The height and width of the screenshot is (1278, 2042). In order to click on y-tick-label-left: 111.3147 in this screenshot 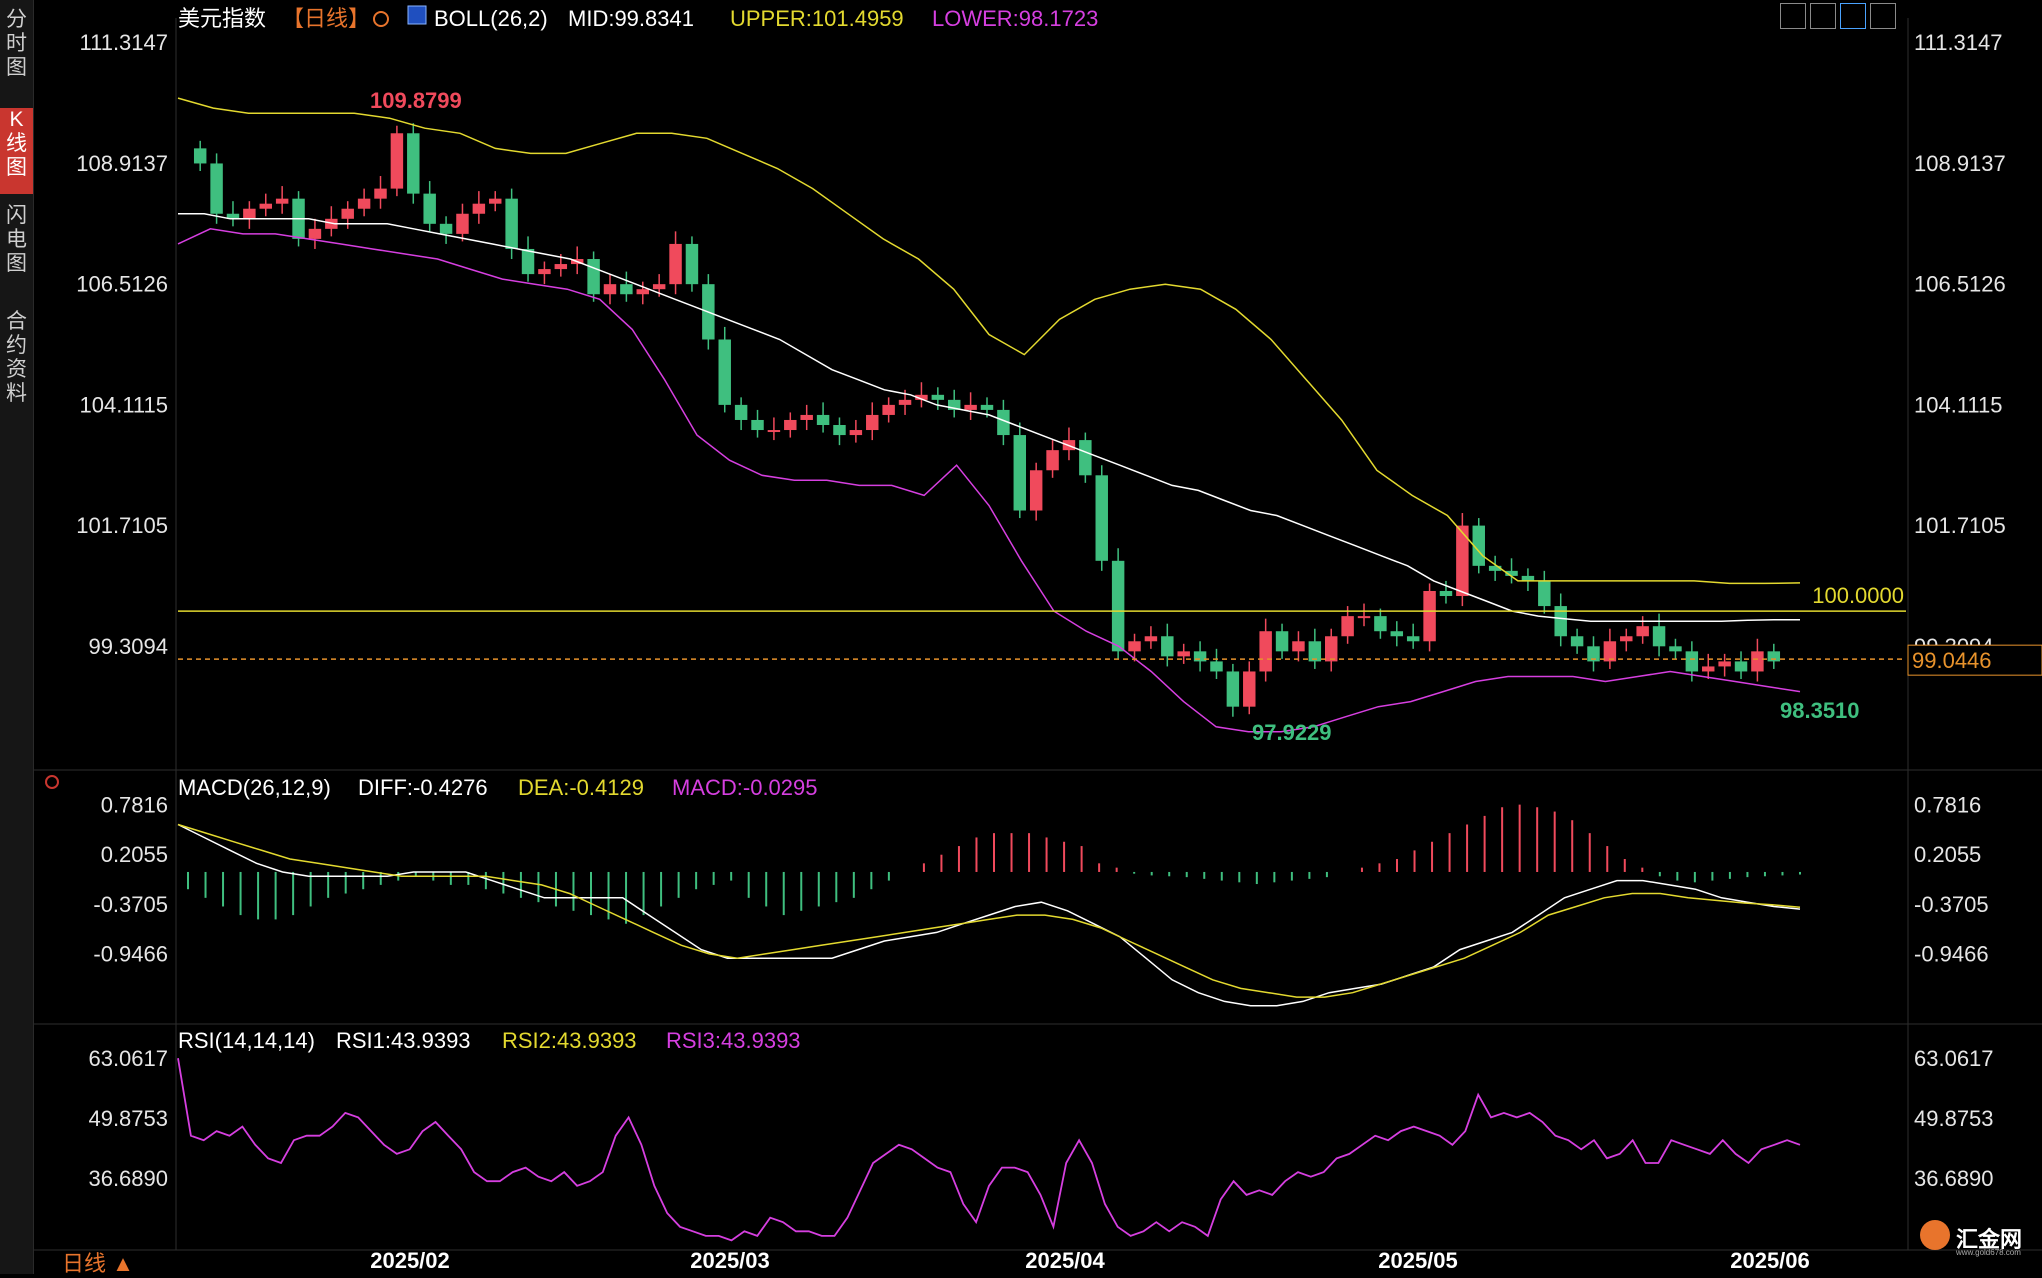, I will do `click(124, 42)`.